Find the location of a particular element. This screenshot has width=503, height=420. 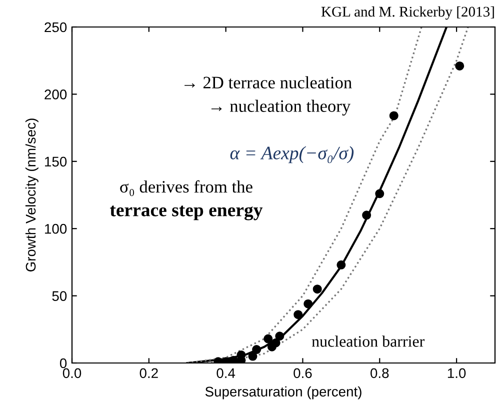

chart-title: KGL and M. Rickerby [2013] is located at coordinates (407, 13).